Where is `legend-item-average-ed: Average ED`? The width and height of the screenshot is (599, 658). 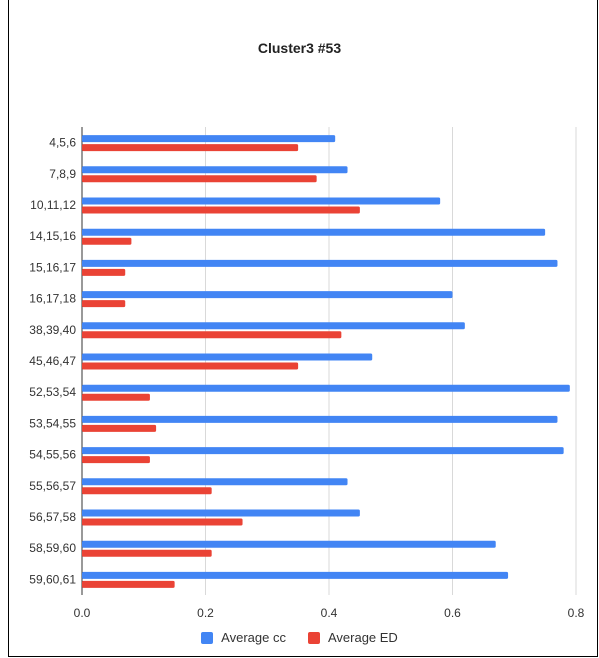
legend-item-average-ed: Average ED is located at coordinates (352, 637).